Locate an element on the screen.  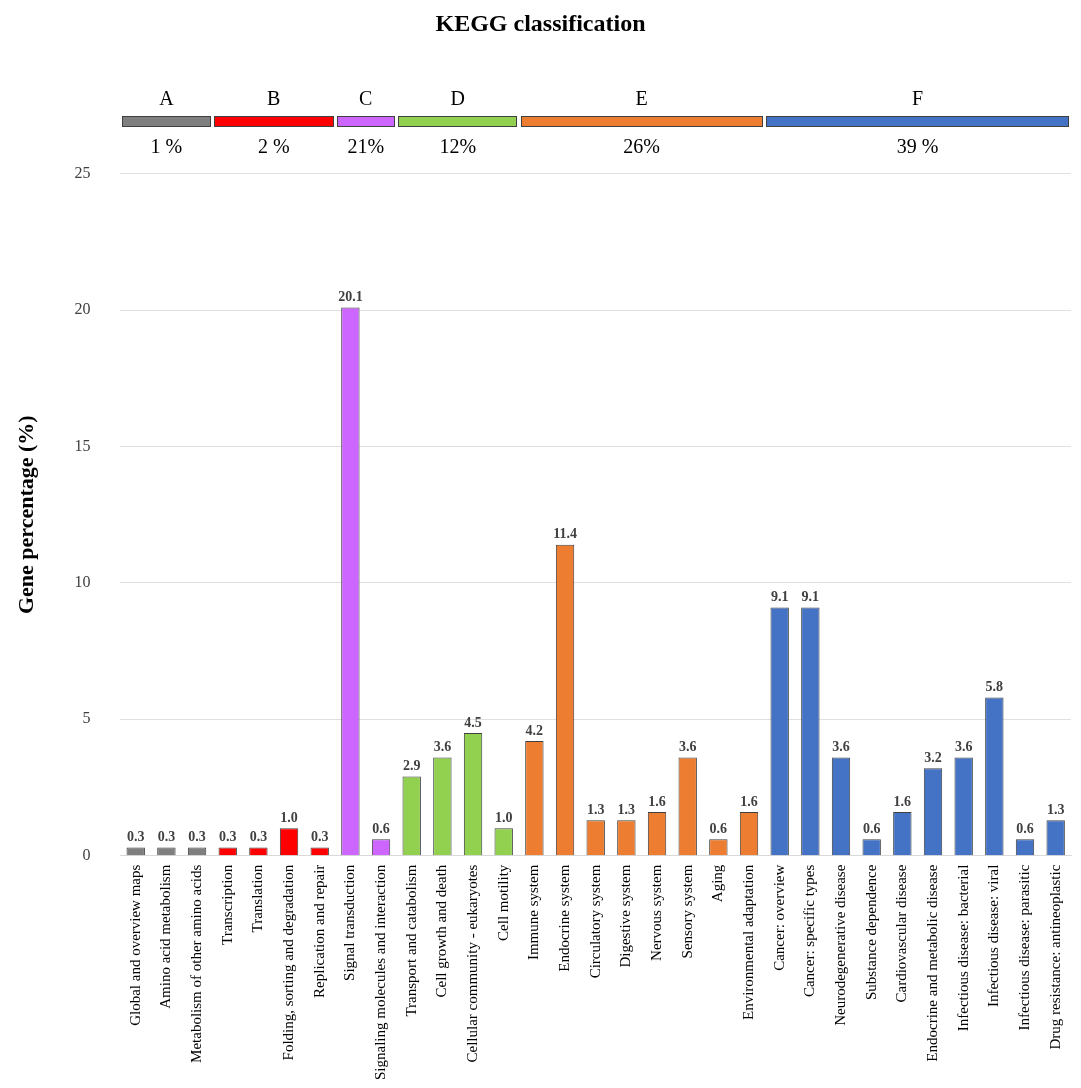
text: D is located at coordinates (457, 98).